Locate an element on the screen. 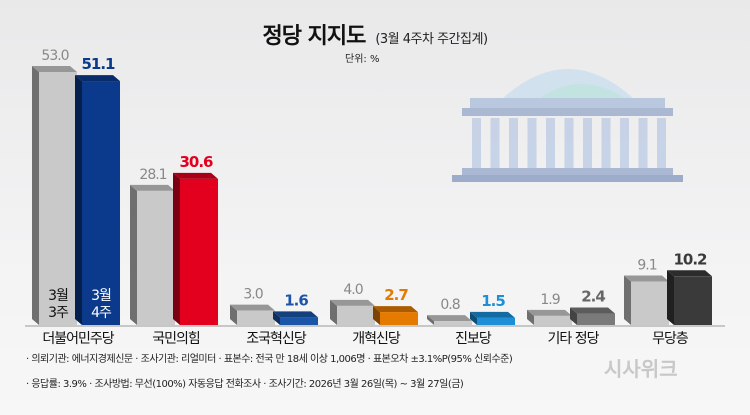 This screenshot has width=750, height=415. series-label: 3주 is located at coordinates (58, 313).